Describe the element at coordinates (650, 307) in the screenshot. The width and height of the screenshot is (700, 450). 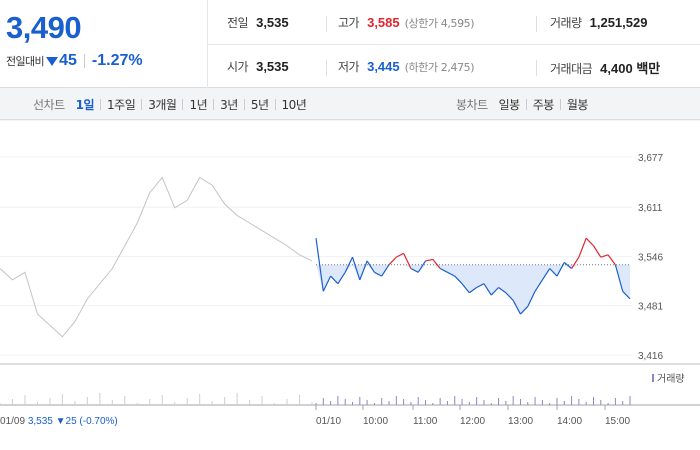
I see `y-tick-label: 3,481` at that location.